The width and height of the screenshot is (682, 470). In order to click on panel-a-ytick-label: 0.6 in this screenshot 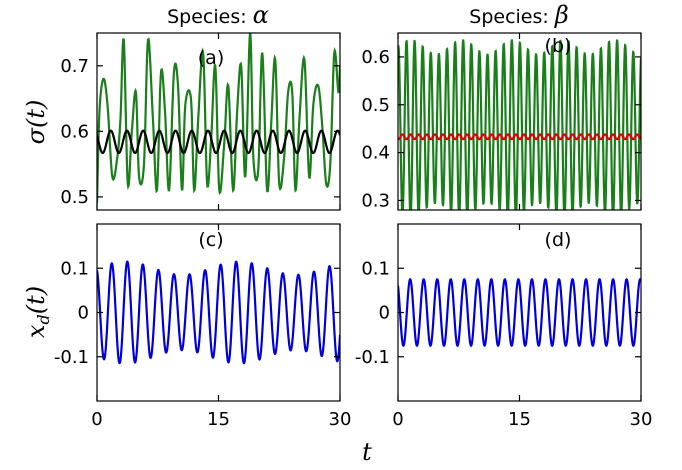, I will do `click(74, 131)`.